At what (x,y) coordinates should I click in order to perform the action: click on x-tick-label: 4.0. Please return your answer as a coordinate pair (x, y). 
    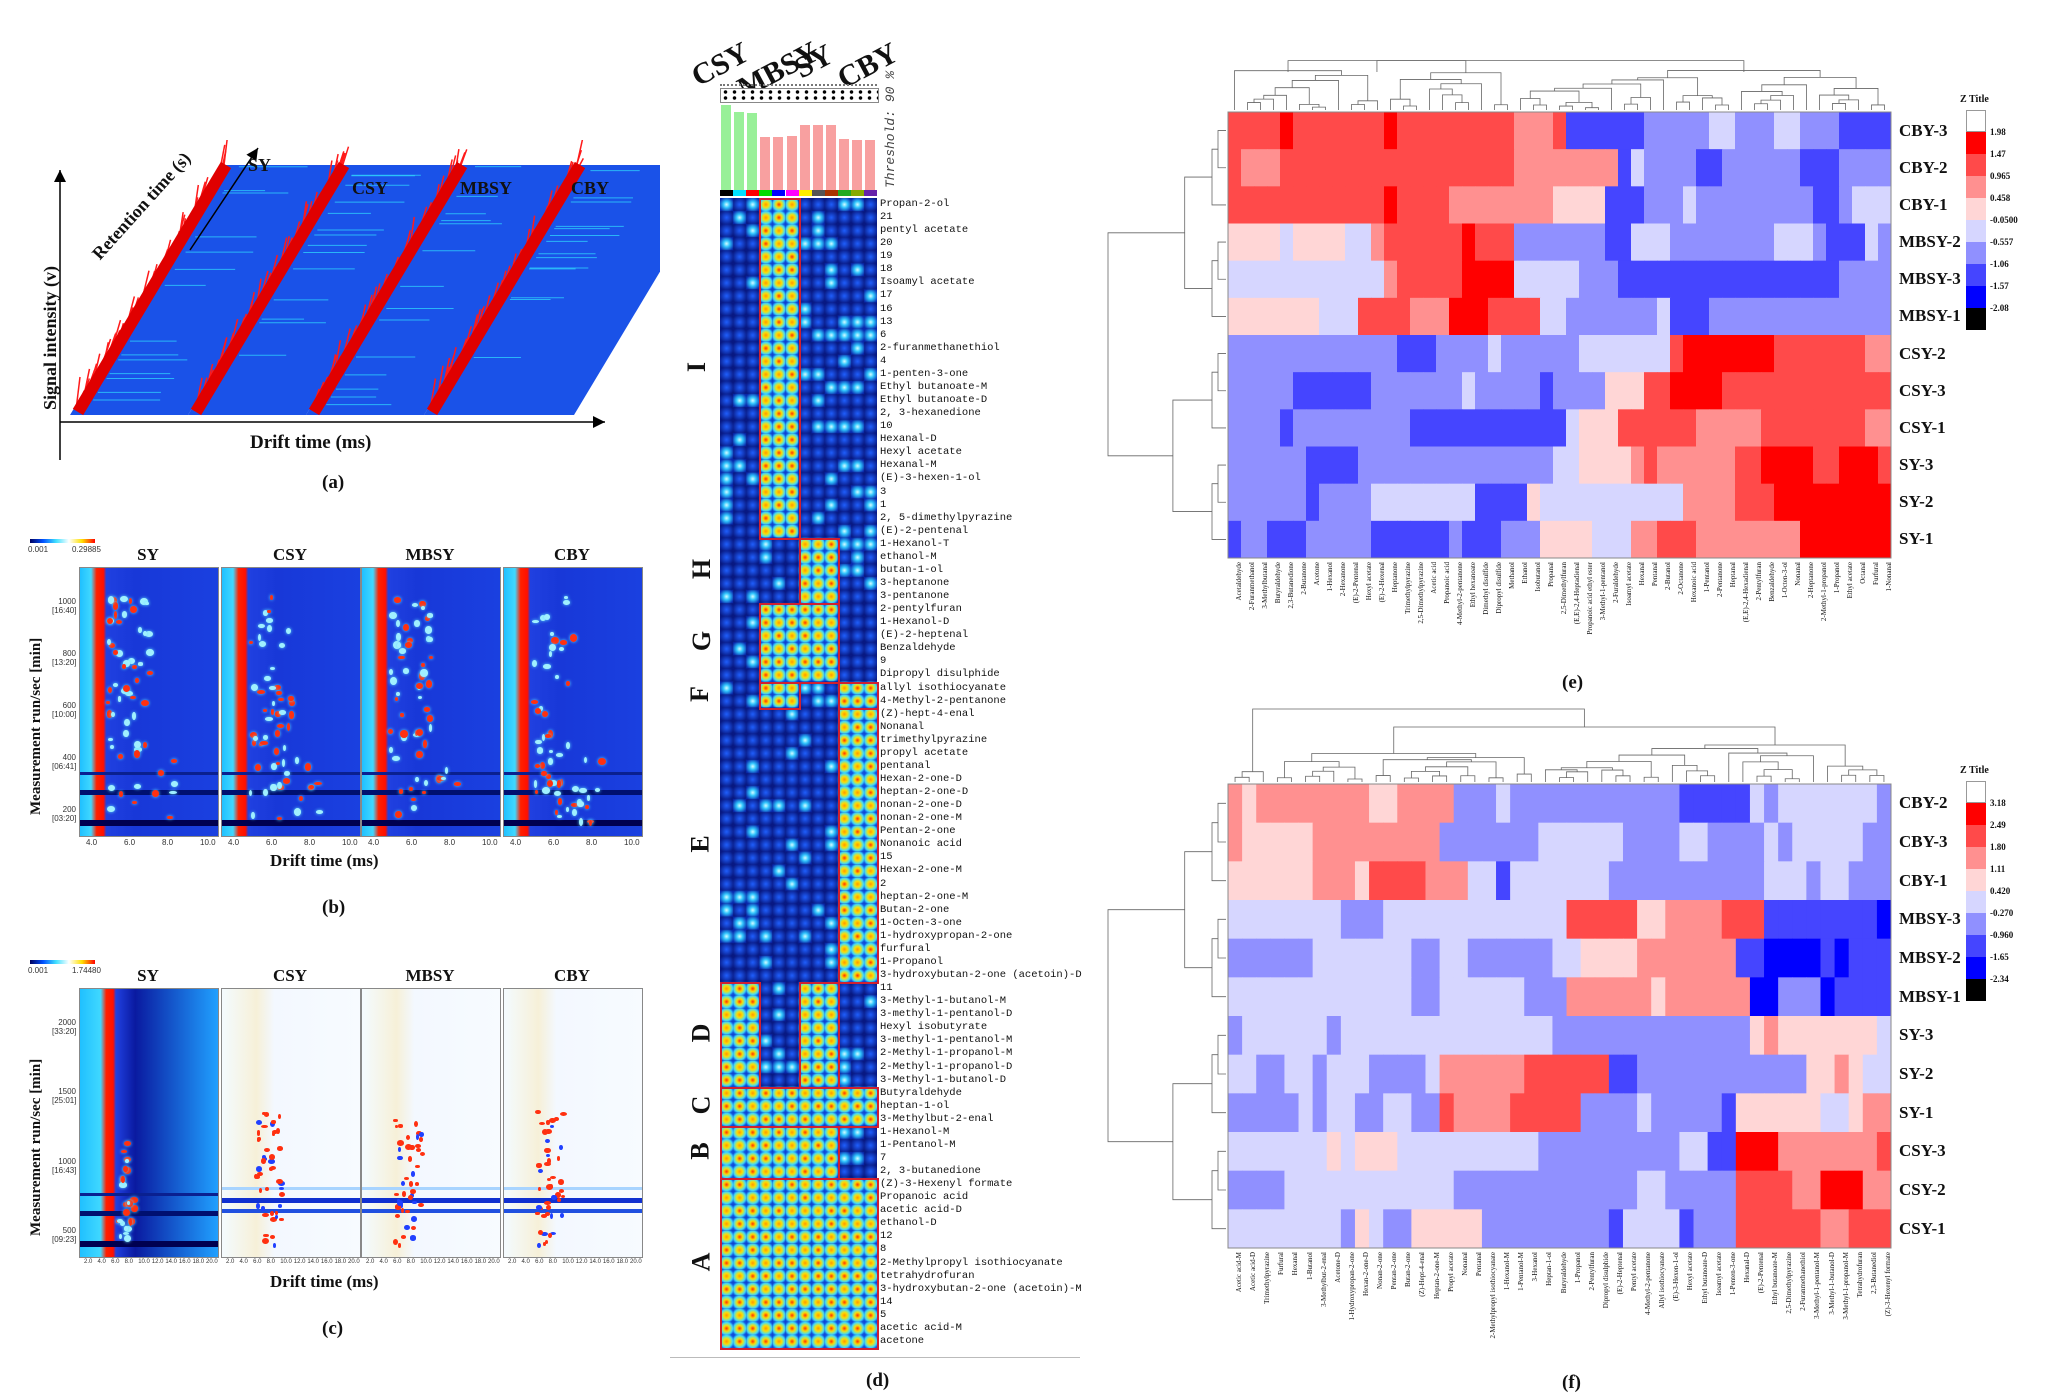
    Looking at the image, I should click on (243, 1262).